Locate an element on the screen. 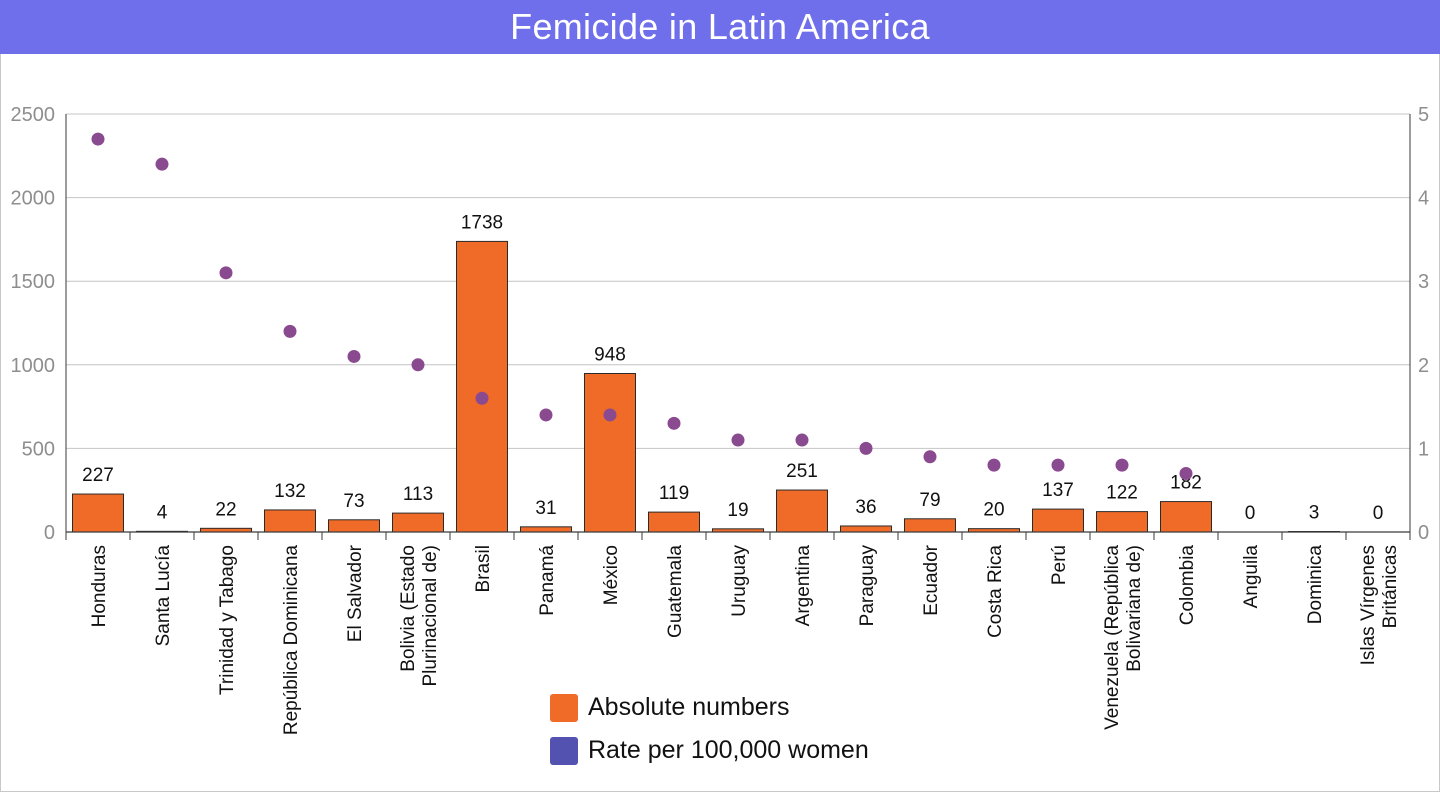 This screenshot has height=792, width=1440. x-tick-label: Uruguay is located at coordinates (739, 581).